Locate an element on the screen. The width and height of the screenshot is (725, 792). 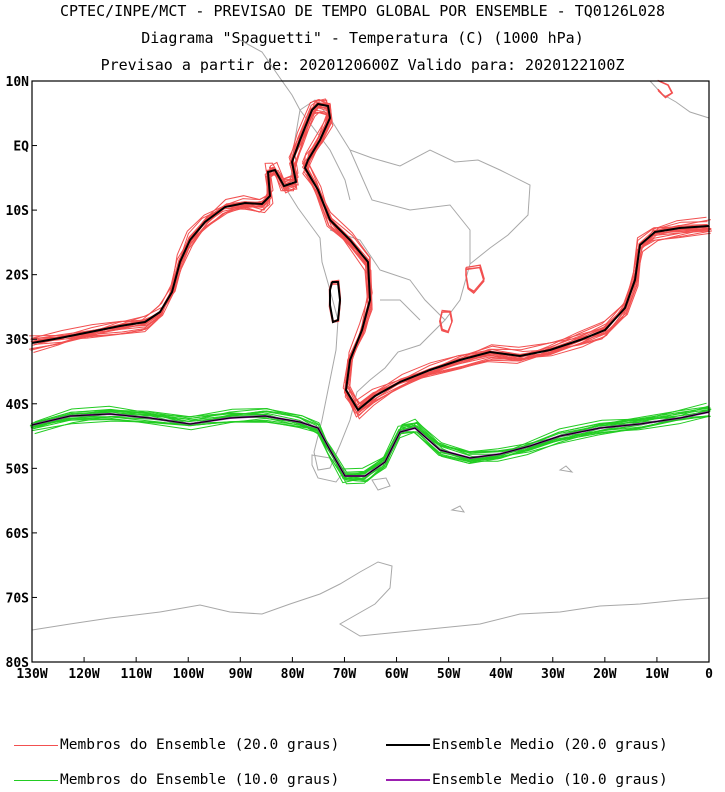
lon-tick-label: 100W is located at coordinates (188, 674).